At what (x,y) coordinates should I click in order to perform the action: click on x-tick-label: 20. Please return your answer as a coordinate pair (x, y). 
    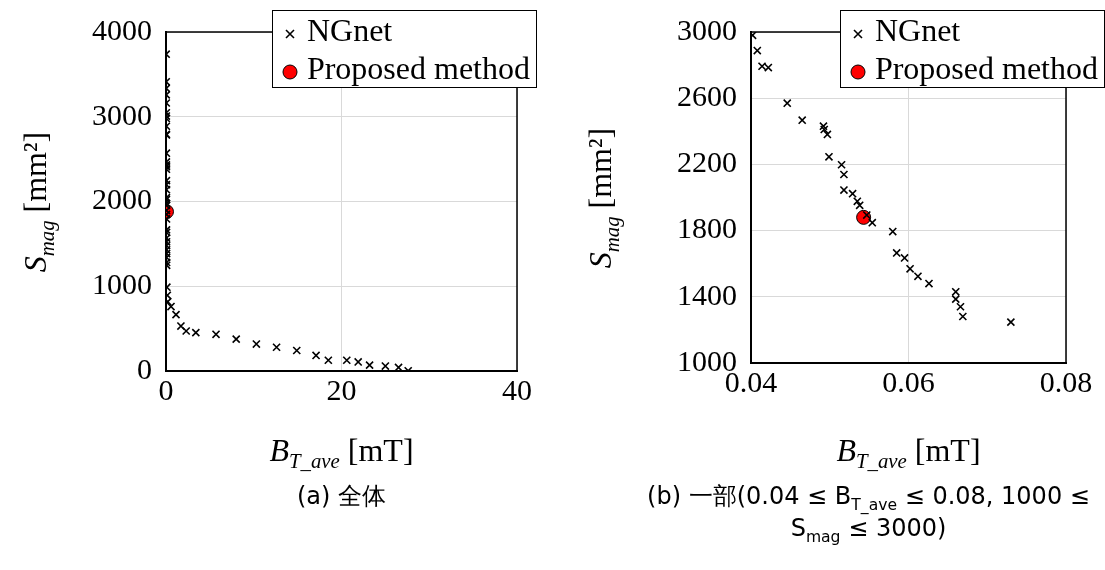
    Looking at the image, I should click on (341, 389).